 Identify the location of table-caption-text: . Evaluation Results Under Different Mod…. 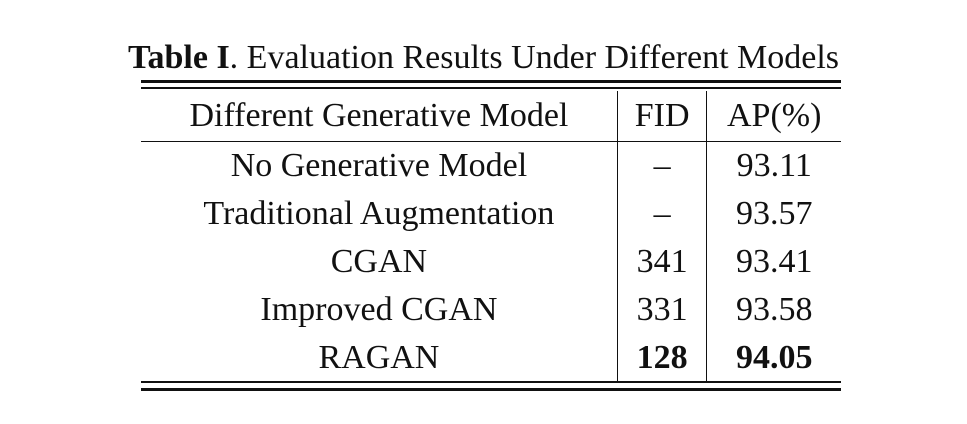
(534, 57).